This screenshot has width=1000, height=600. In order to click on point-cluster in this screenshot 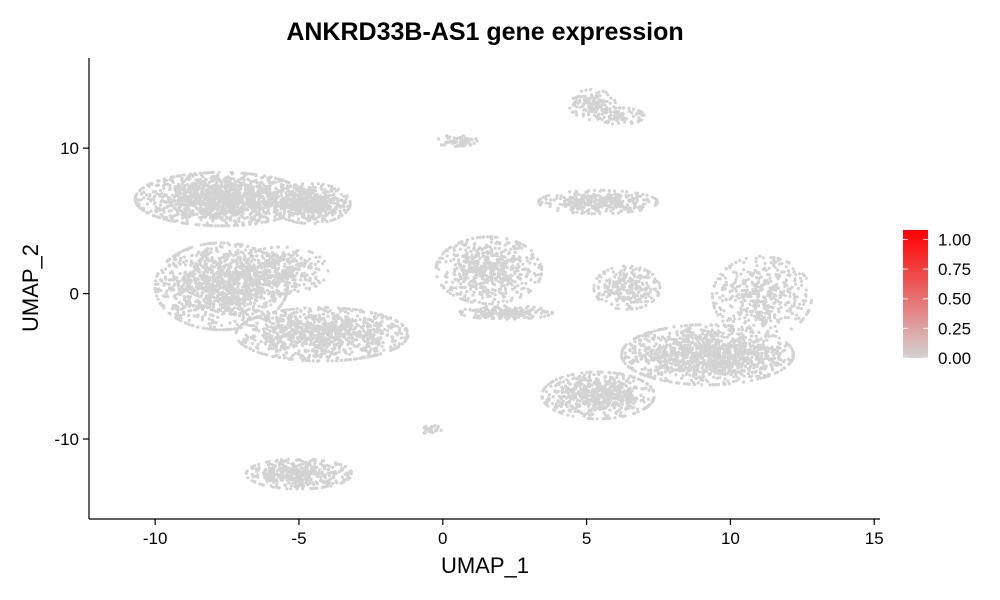, I will do `click(489, 270)`.